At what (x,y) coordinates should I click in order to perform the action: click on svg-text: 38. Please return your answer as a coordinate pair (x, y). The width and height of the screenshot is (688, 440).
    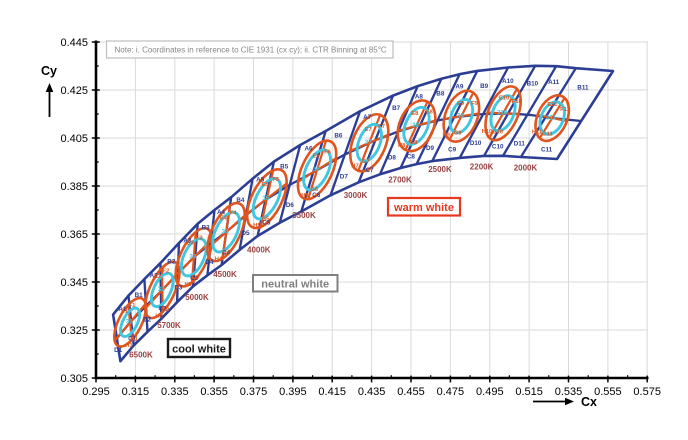
    Looking at the image, I should click on (416, 125).